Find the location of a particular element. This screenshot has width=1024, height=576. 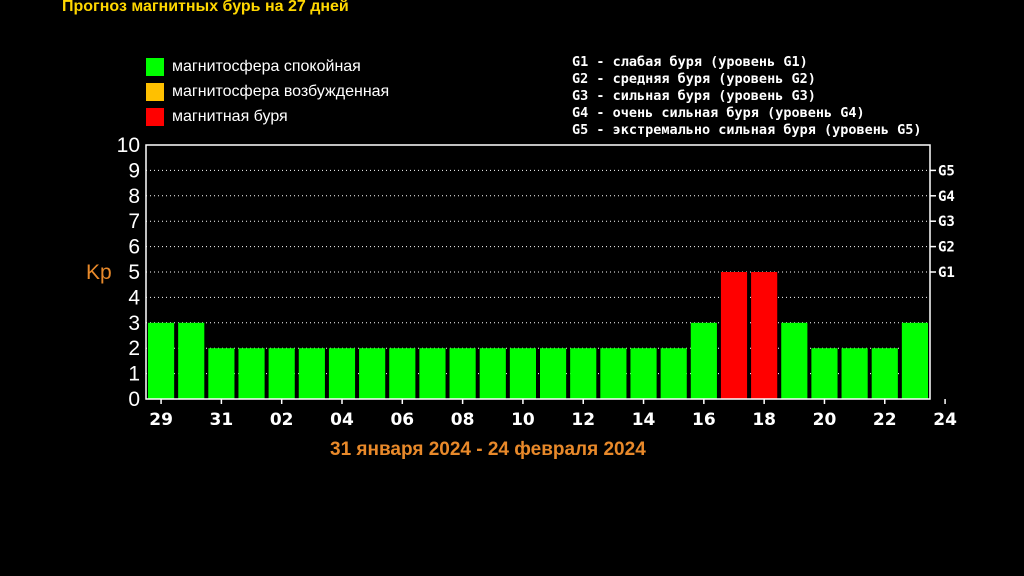

legend-swatch-storm is located at coordinates (155, 116).